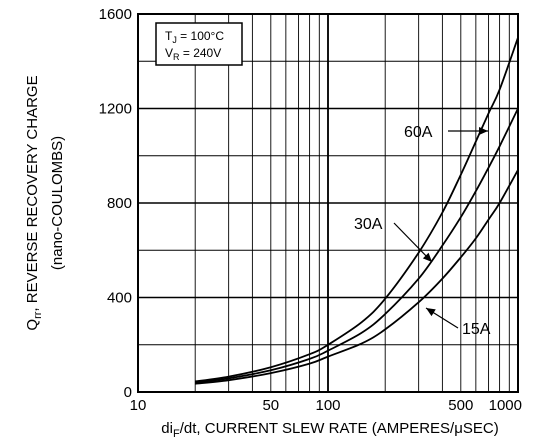 Image resolution: width=547 pixels, height=442 pixels. Describe the element at coordinates (138, 405) in the screenshot. I see `x-tick-label: 10` at that location.